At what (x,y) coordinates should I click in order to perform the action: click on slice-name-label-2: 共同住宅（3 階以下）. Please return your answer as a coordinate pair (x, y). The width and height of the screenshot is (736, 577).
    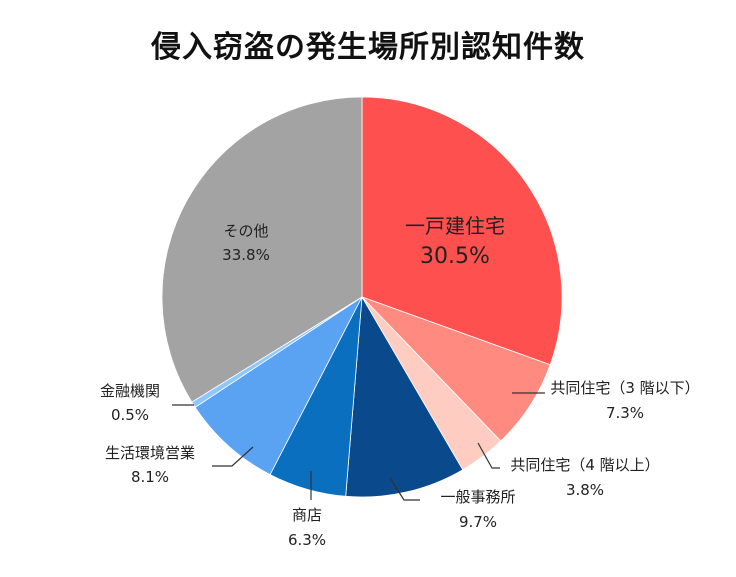
    Looking at the image, I should click on (624, 388).